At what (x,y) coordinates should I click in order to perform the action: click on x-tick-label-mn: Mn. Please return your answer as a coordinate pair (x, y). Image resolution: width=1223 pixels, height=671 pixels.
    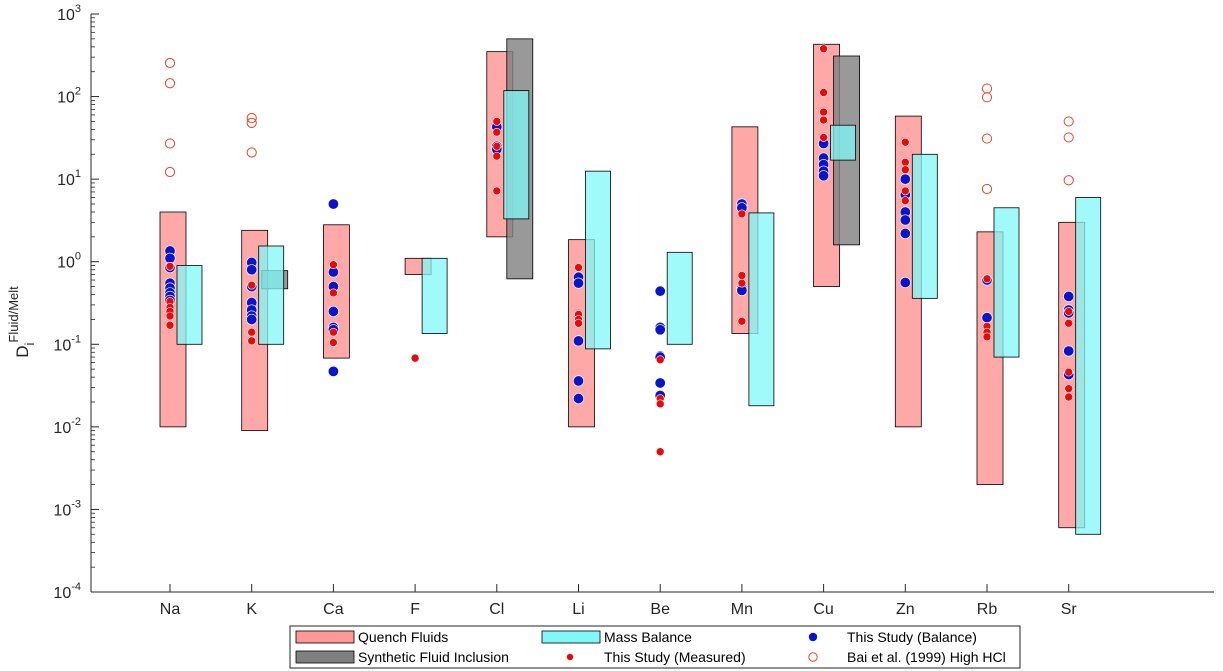
    Looking at the image, I should click on (742, 609).